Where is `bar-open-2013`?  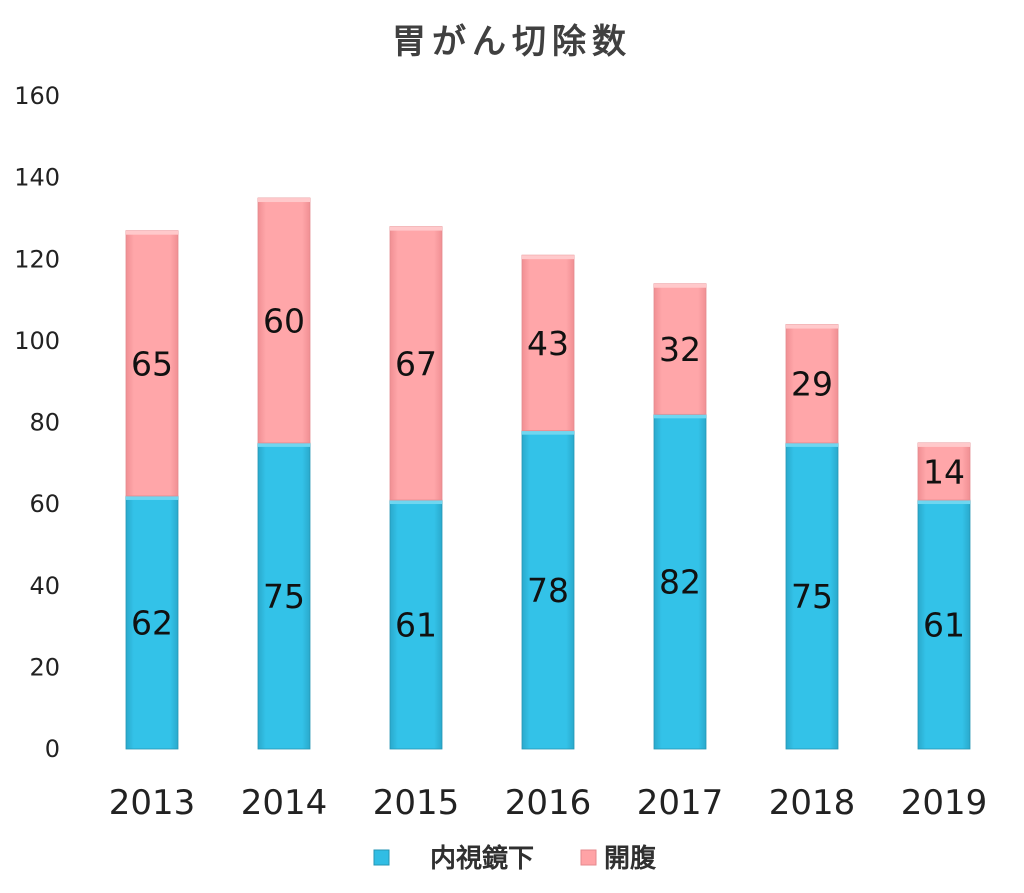 bar-open-2013 is located at coordinates (152, 363).